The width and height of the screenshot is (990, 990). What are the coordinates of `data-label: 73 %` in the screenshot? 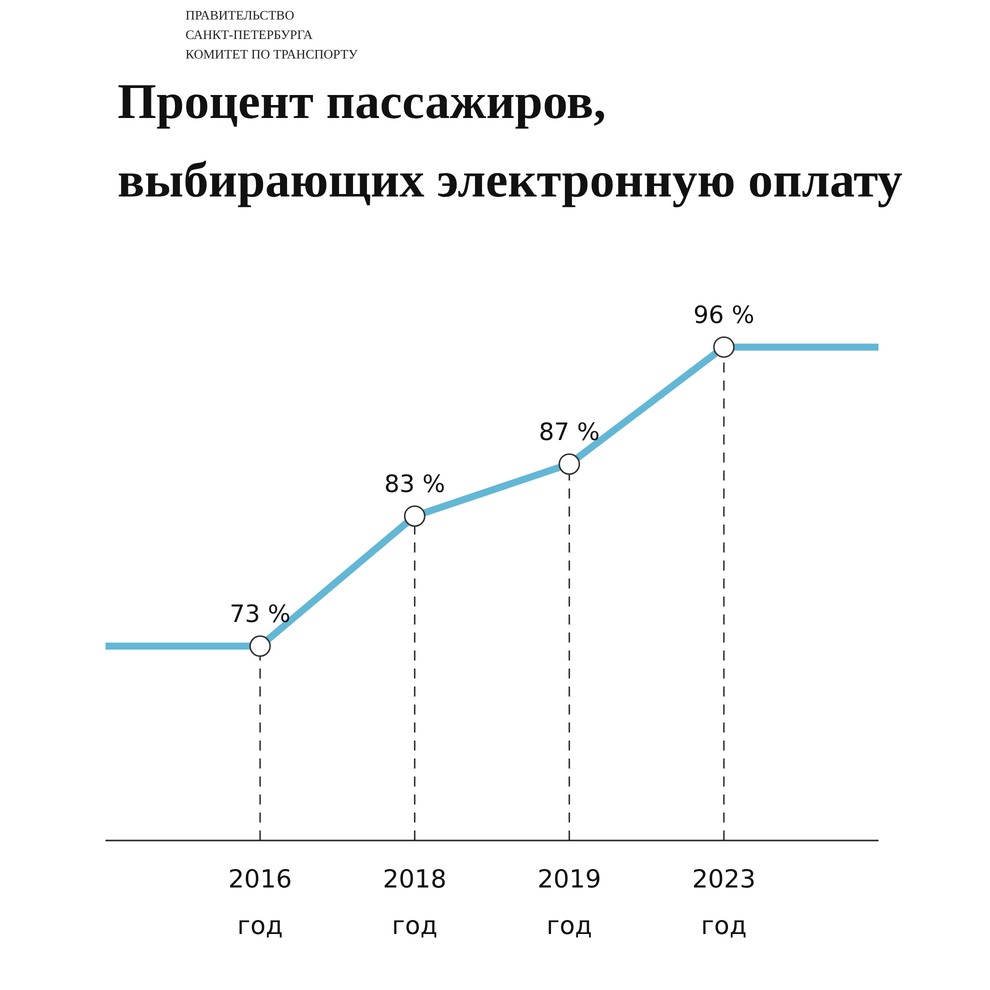 It's located at (260, 614).